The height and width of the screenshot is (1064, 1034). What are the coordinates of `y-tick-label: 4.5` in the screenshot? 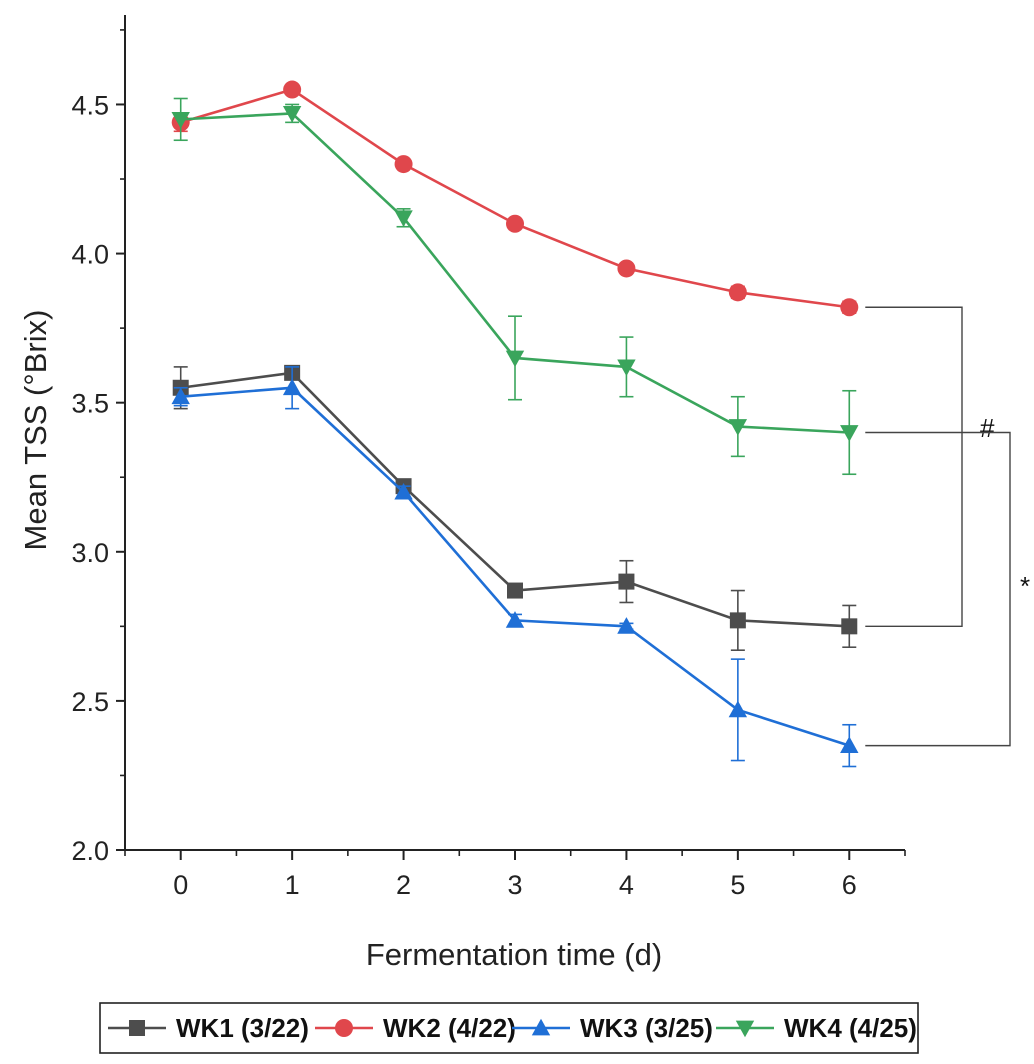 It's located at (90, 105).